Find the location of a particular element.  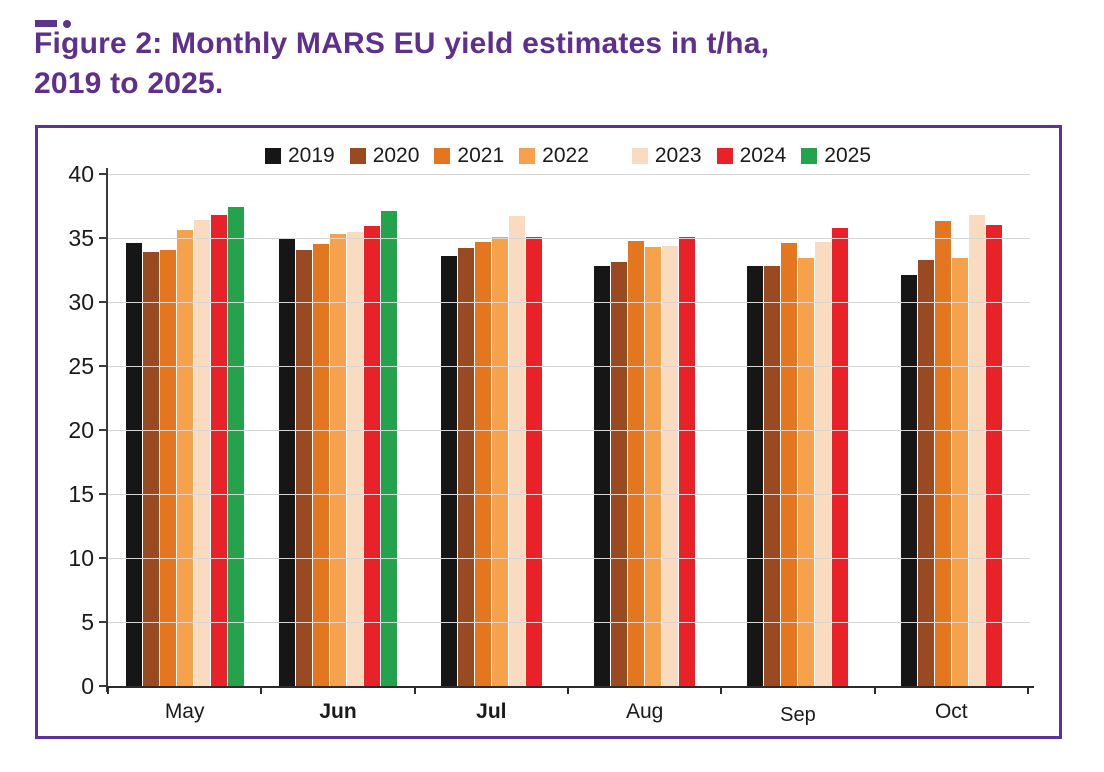

figure-title-line2: 2019 to 2025. is located at coordinates (129, 83).